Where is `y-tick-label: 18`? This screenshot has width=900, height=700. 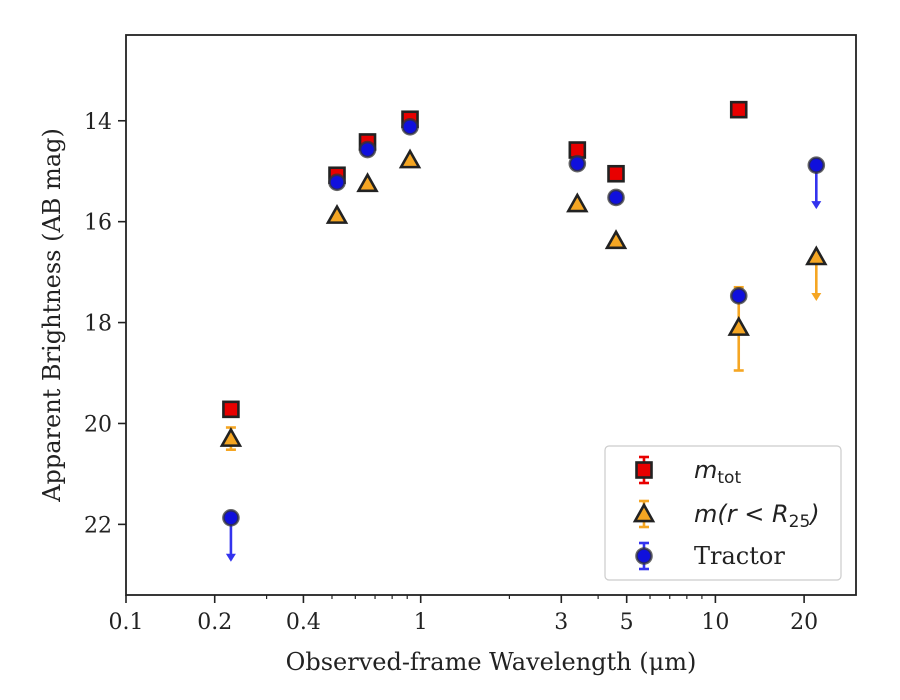
y-tick-label: 18 is located at coordinates (98, 324).